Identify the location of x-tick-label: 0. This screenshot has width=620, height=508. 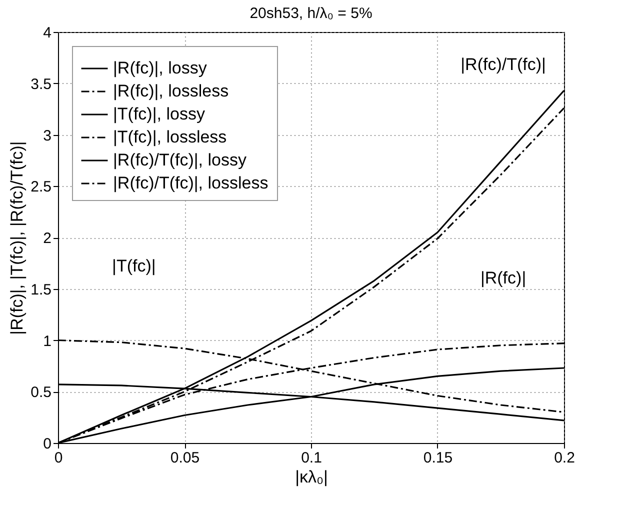
(58, 458).